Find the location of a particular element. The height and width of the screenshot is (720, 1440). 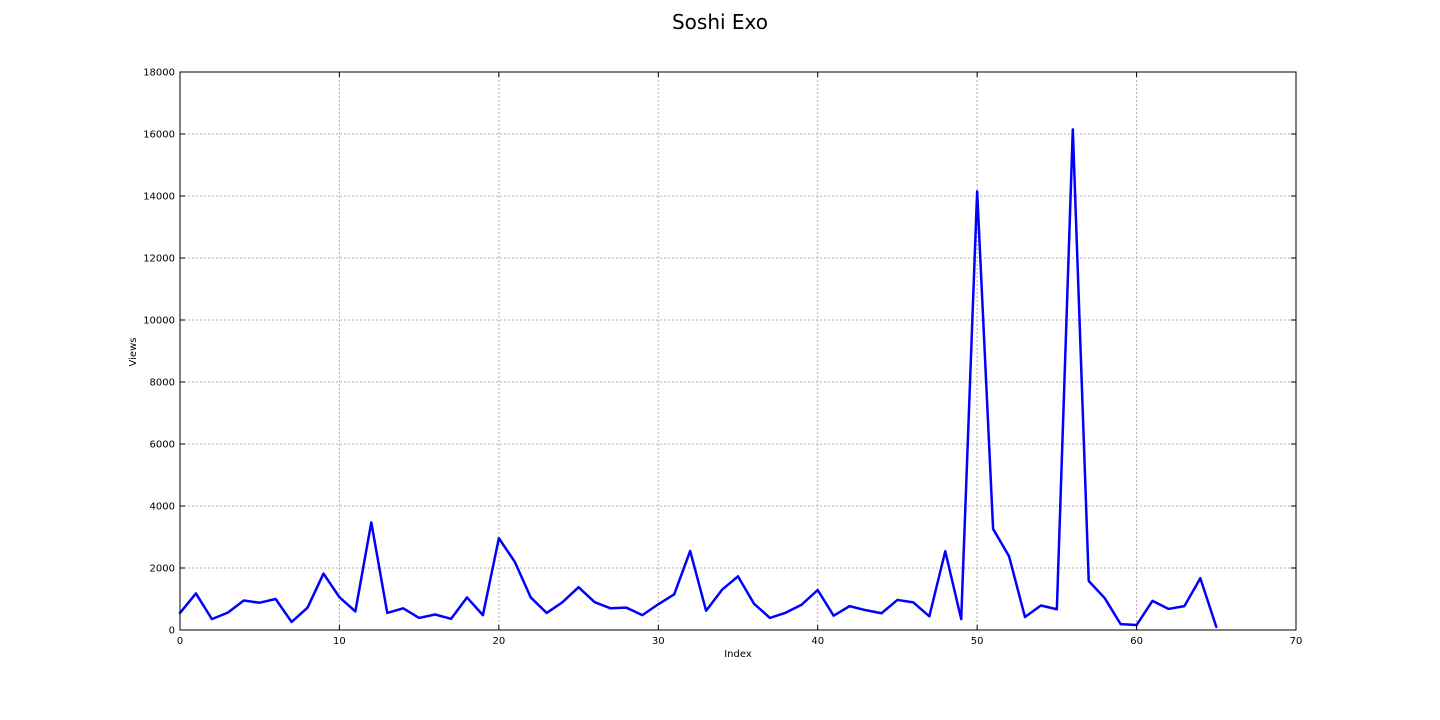

chart-title: Soshi Exo is located at coordinates (720, 22).